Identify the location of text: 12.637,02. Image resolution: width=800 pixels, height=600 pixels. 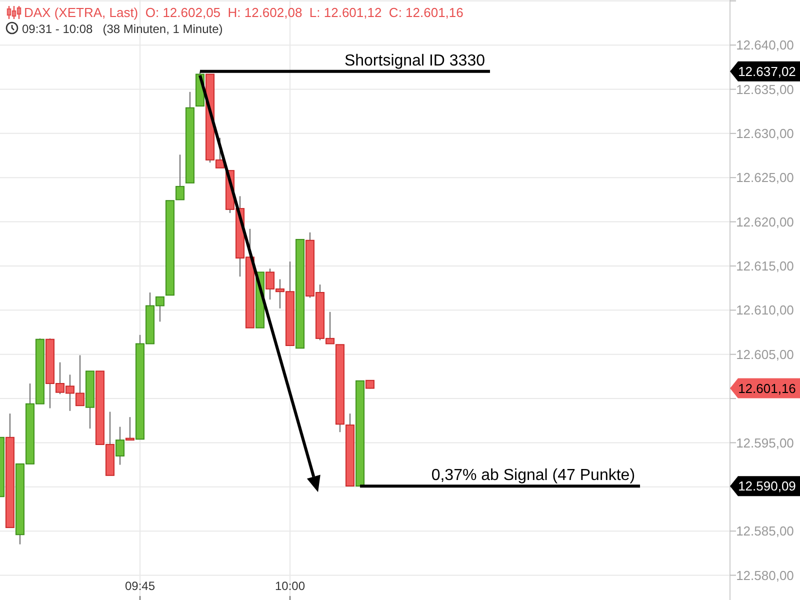
(767, 71).